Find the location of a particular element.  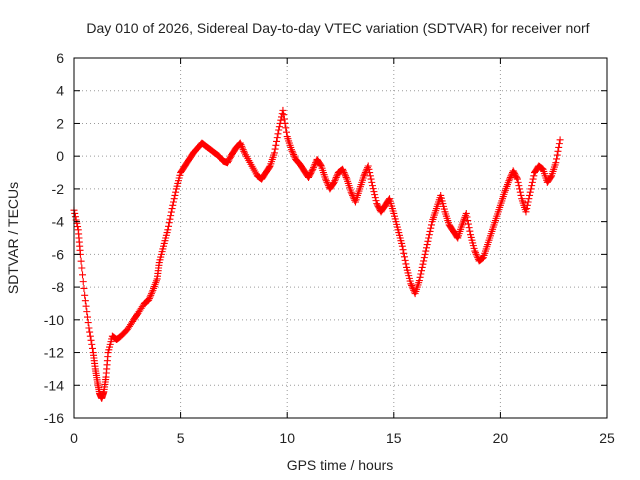

y-tick-label: -8 is located at coordinates (58, 287).